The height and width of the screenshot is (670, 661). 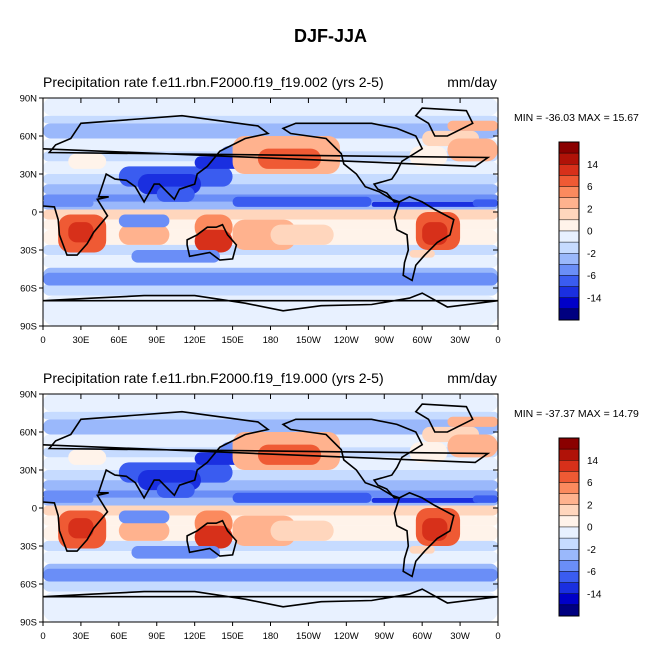 I want to click on lat-label: 30N, so click(x=29, y=175).